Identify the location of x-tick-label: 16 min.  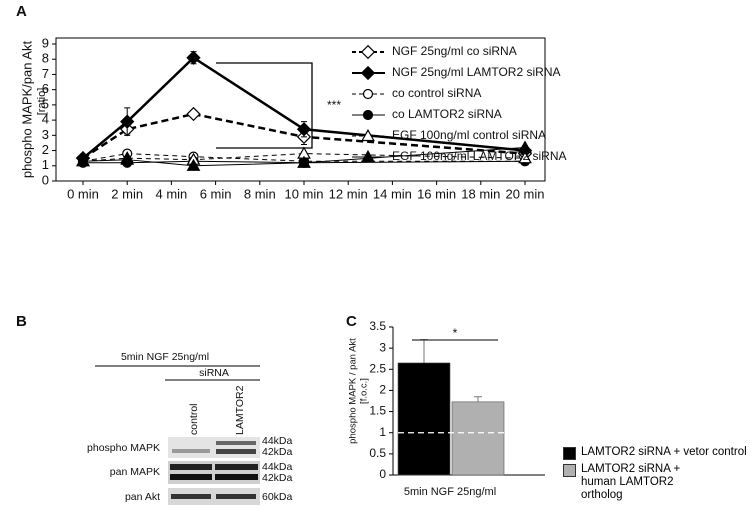
(436, 193).